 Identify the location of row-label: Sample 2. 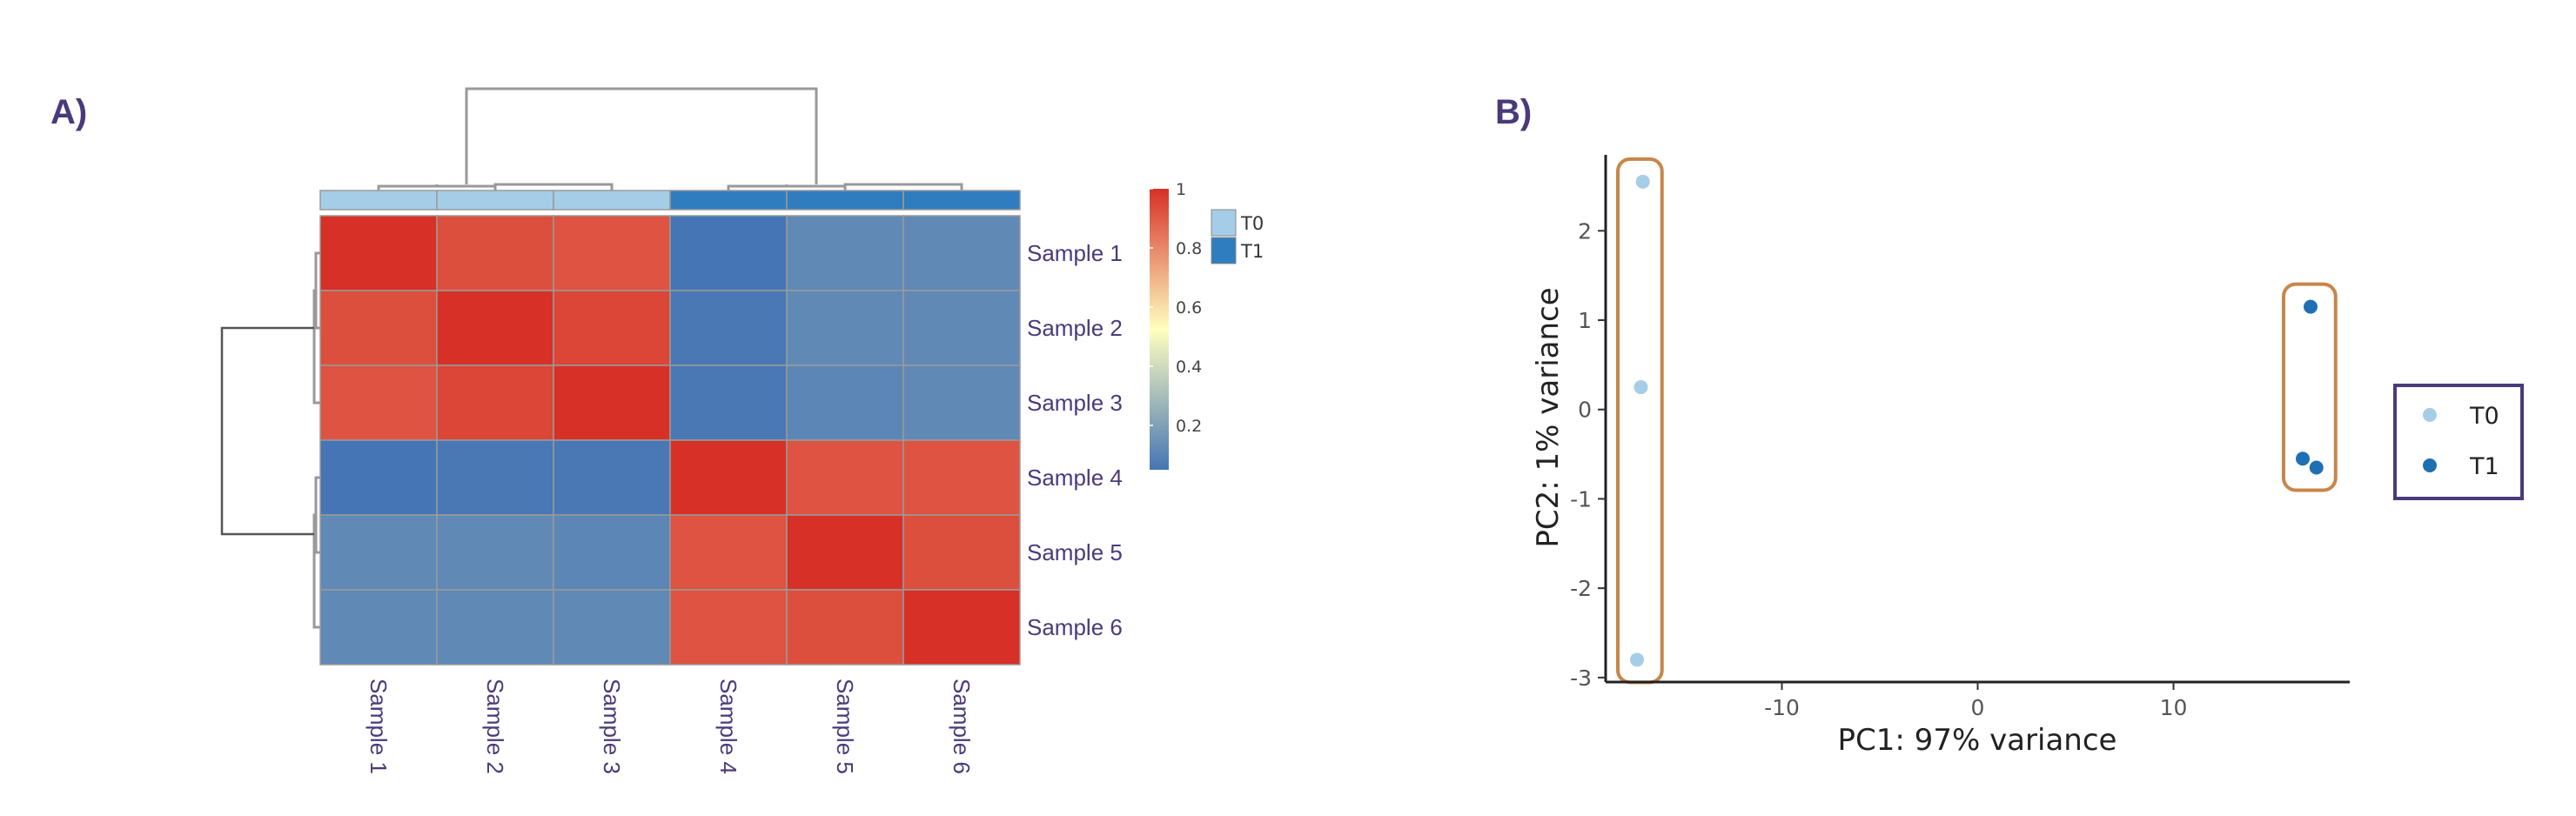
(1075, 328).